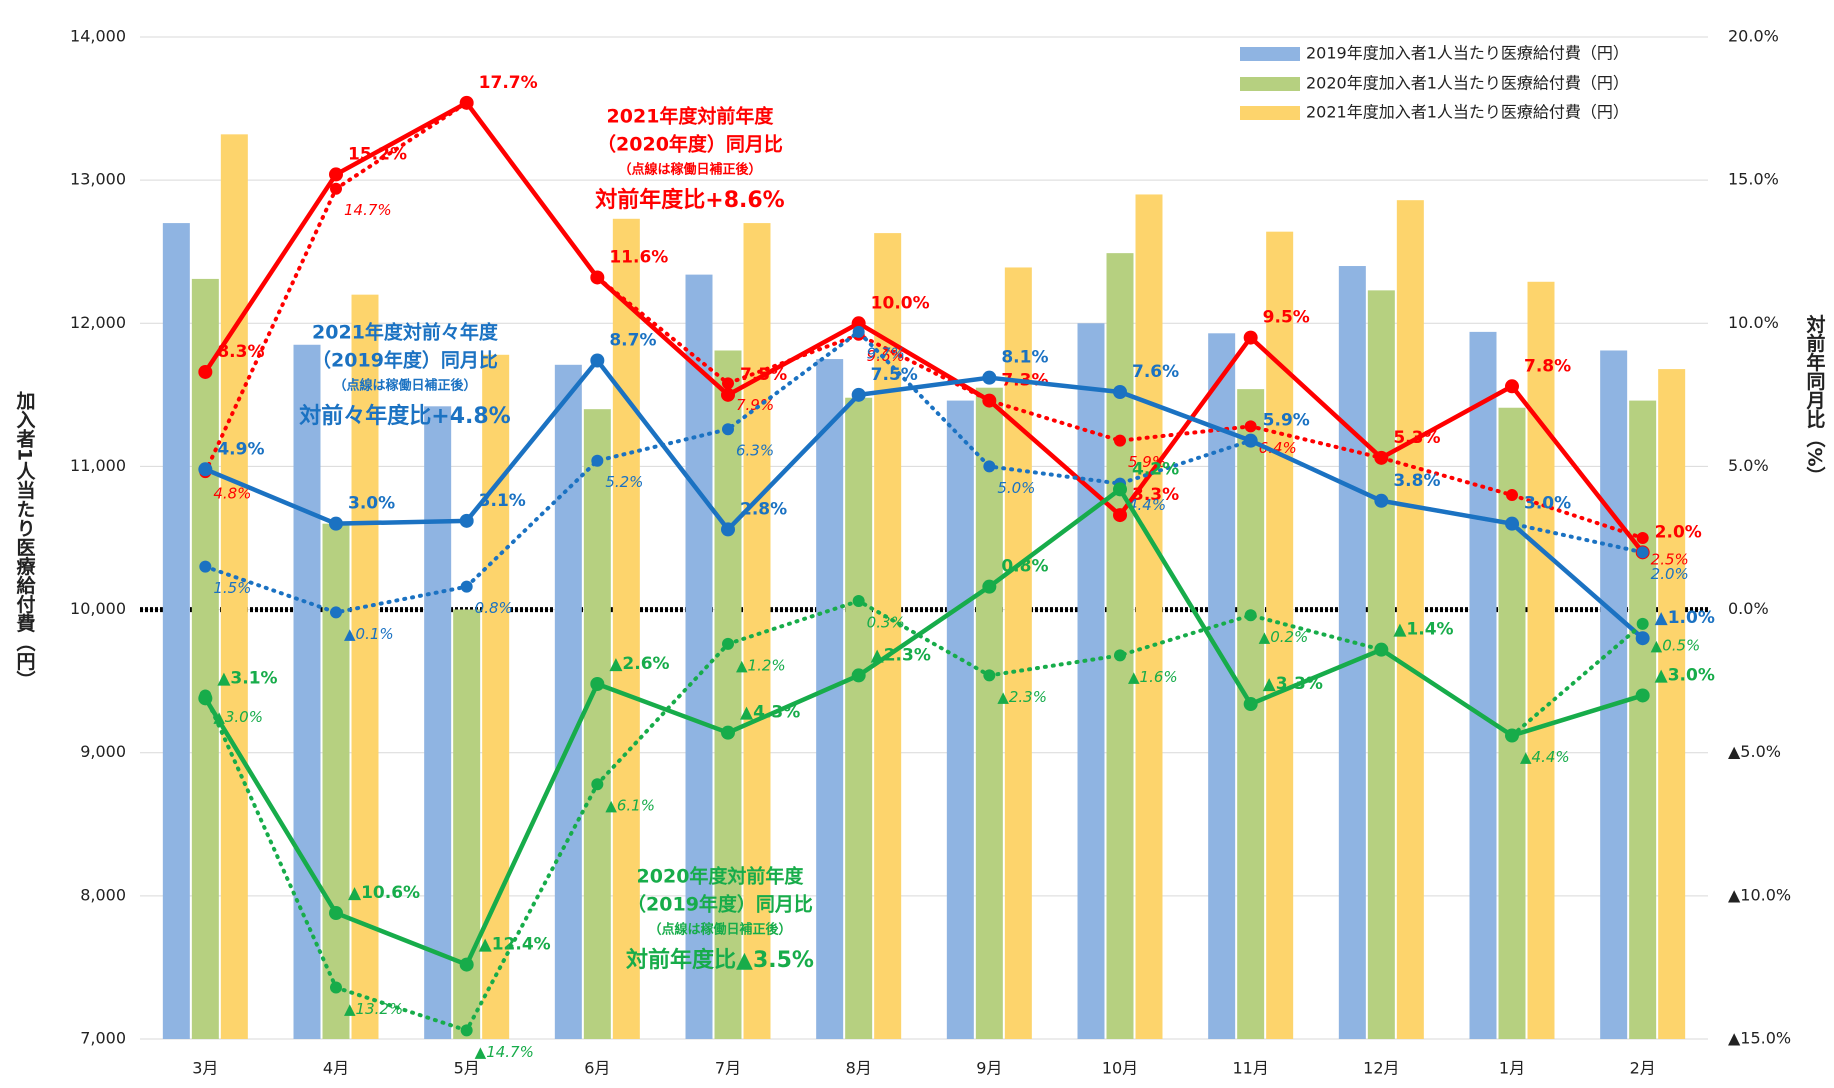 The width and height of the screenshot is (1834, 1088). What do you see at coordinates (1147, 505) in the screenshot?
I see `dotted-value-label: 4.4%` at bounding box center [1147, 505].